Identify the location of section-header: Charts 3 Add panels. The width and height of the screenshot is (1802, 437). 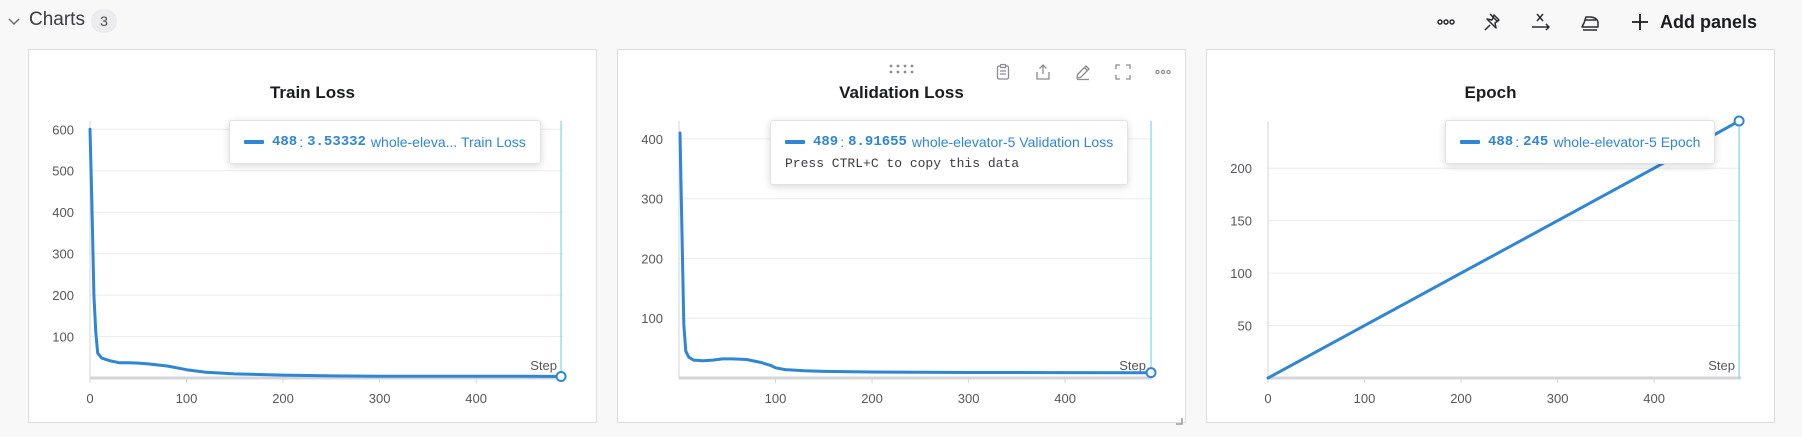
(901, 22).